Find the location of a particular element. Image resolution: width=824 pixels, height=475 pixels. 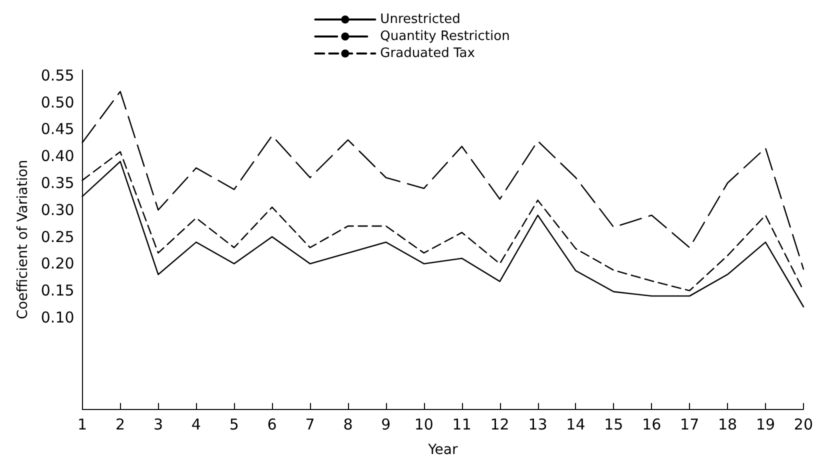

legend-label: Quantity Restriction is located at coordinates (445, 36).